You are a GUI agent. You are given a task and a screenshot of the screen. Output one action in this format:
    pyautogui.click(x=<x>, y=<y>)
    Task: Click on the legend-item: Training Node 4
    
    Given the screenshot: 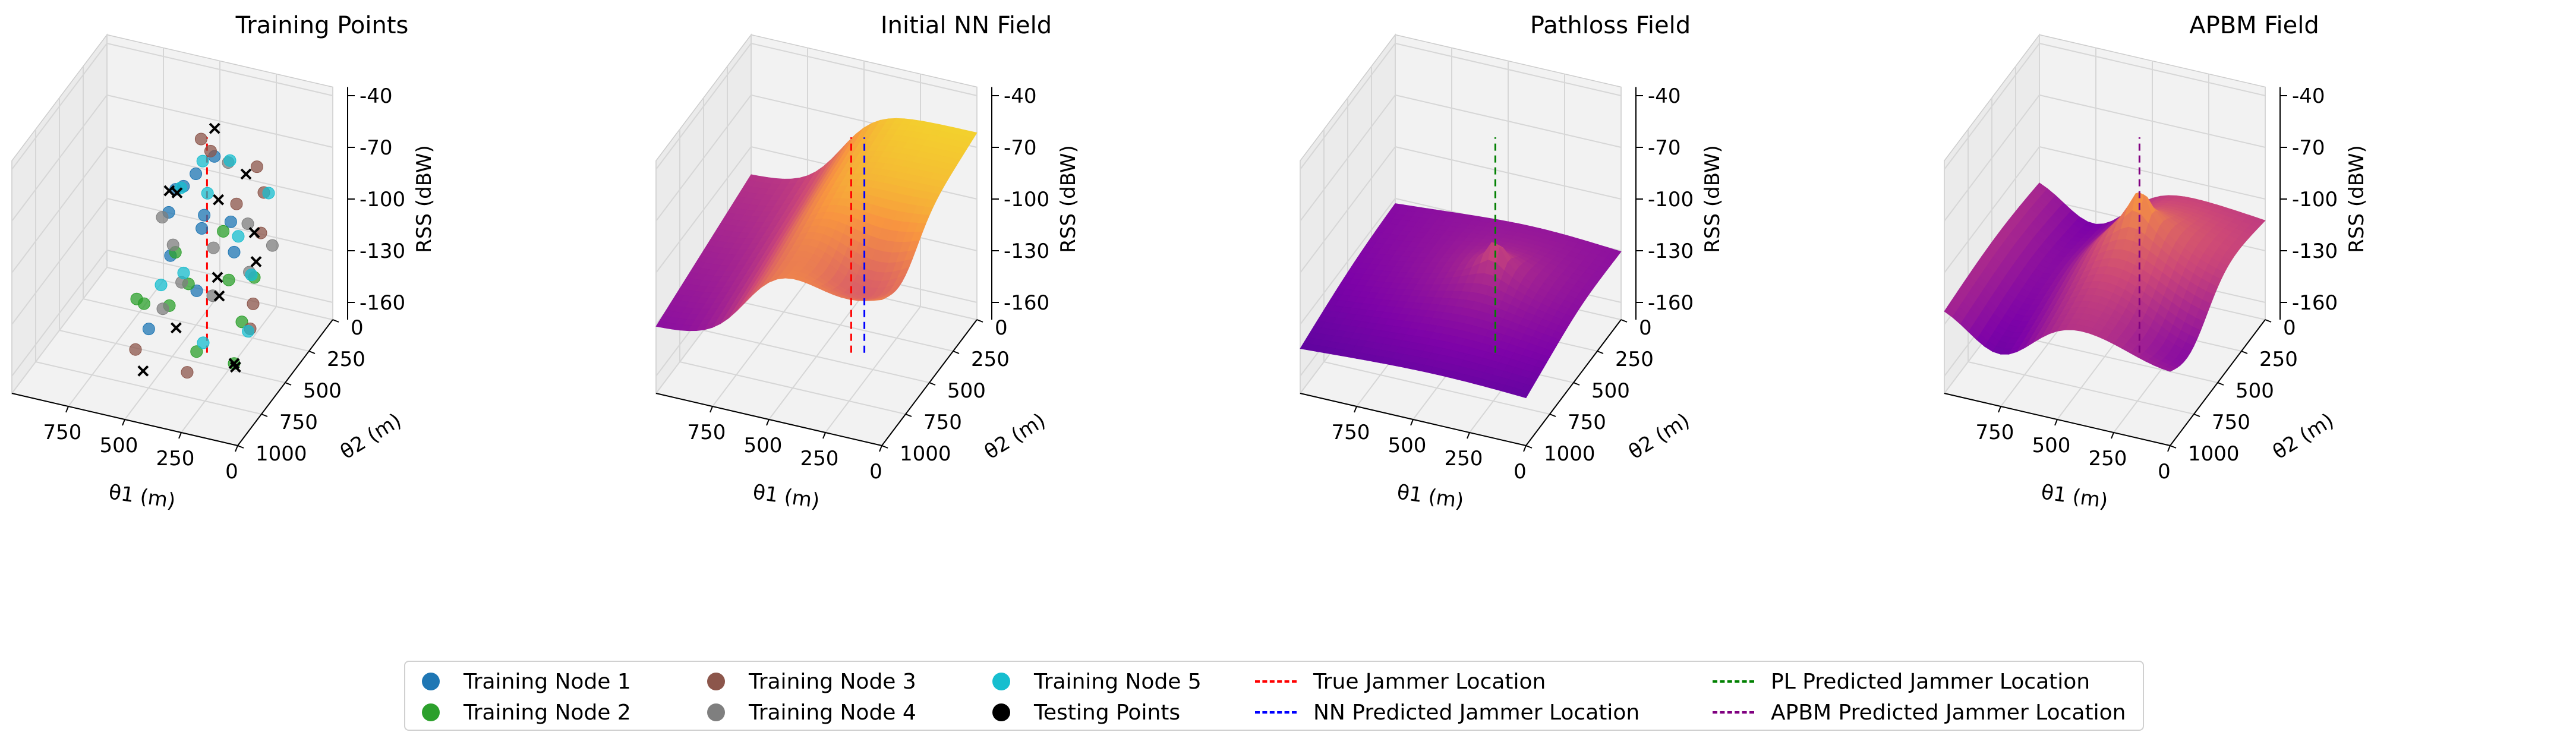 What is the action you would take?
    pyautogui.click(x=806, y=712)
    